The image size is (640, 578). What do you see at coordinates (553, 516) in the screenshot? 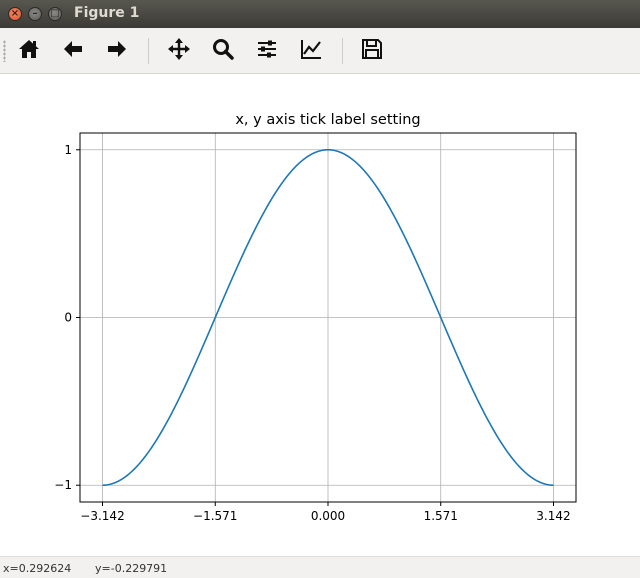
I see `x-tick-label: 3.142` at bounding box center [553, 516].